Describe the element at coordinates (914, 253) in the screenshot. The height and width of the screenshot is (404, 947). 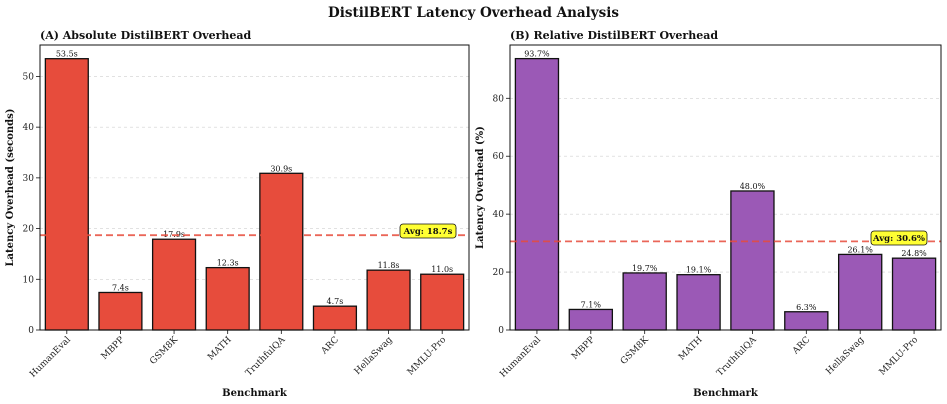
I see `data-label: 24.8%` at that location.